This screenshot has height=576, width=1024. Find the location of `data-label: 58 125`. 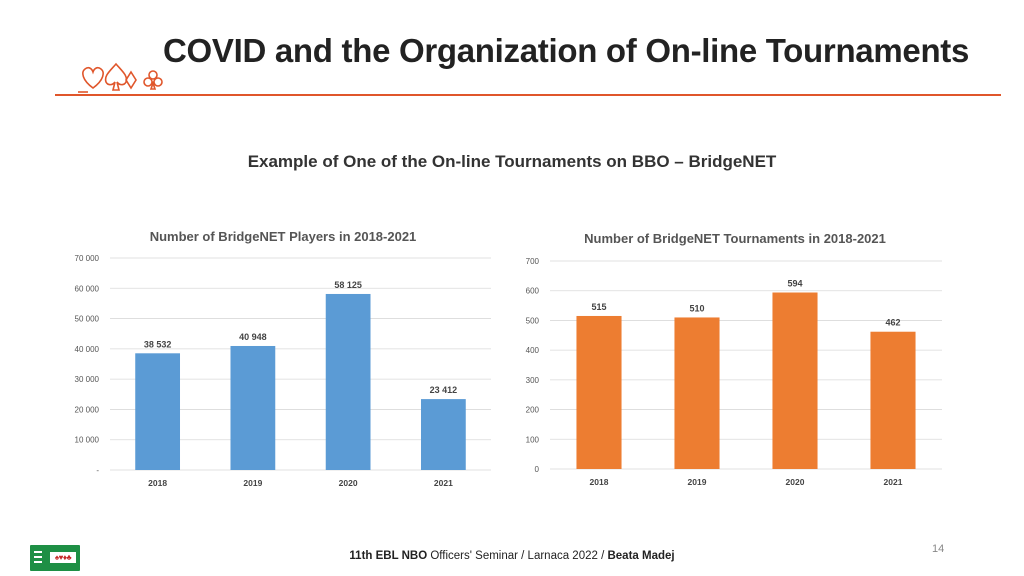

data-label: 58 125 is located at coordinates (348, 285).